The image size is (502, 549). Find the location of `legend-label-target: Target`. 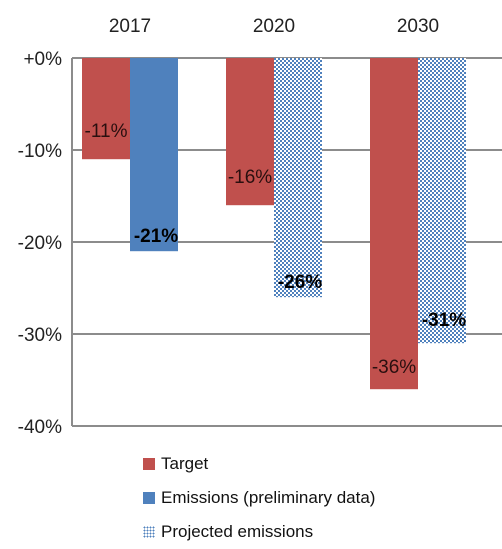

legend-label-target: Target is located at coordinates (185, 463).